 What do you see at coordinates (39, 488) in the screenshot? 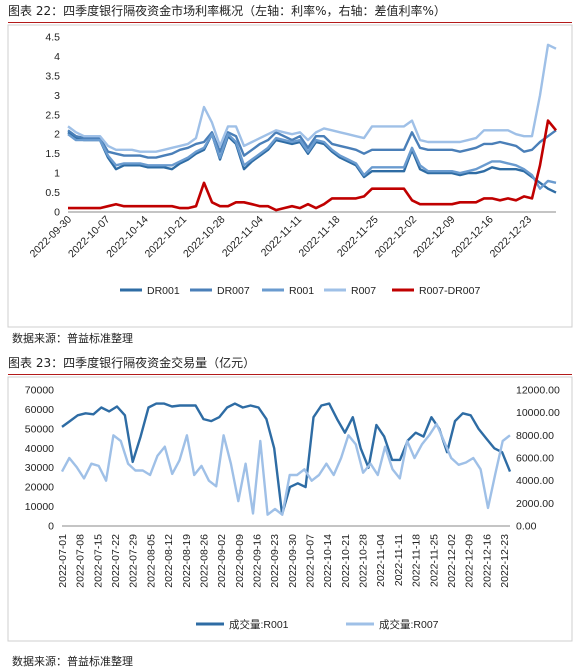
I see `chart2-y-tick-left: 20000` at bounding box center [39, 488].